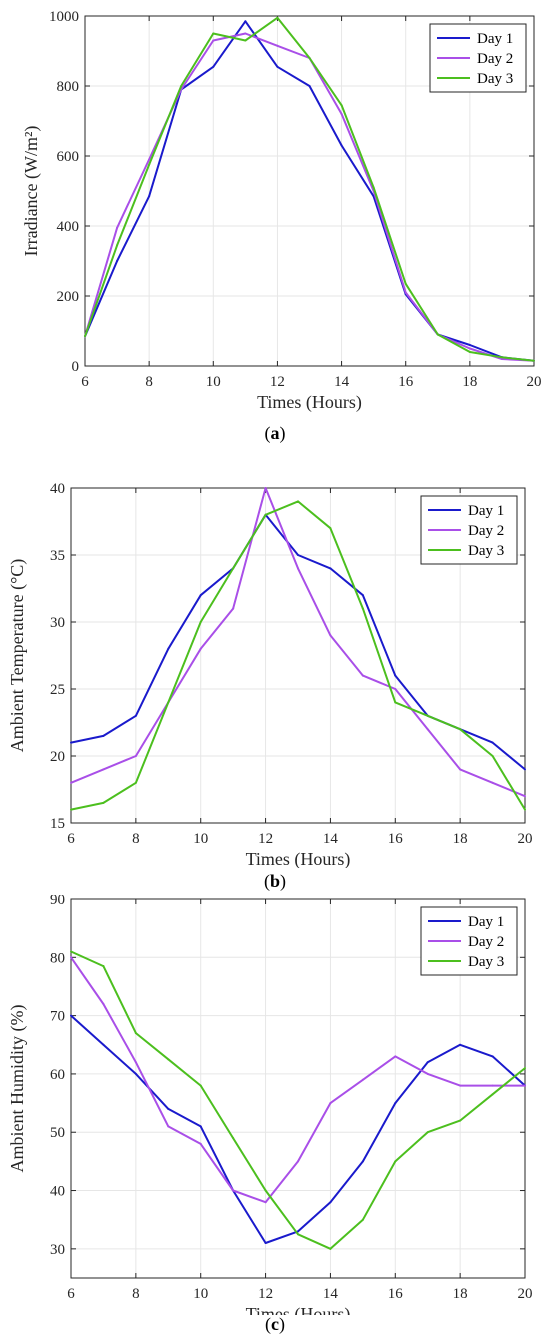  I want to click on y-tick-label: 600, so click(68, 157).